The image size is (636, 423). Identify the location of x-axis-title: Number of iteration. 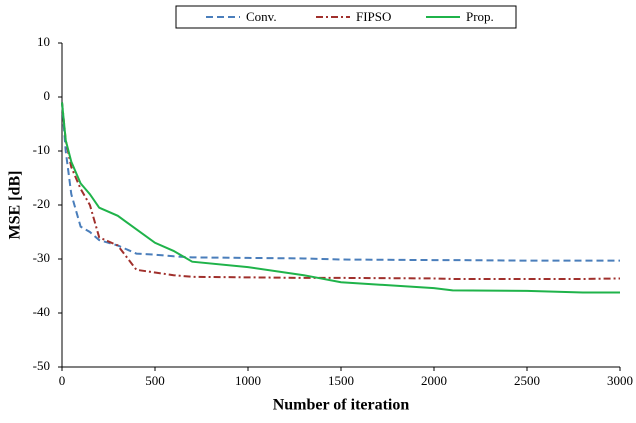
(341, 405).